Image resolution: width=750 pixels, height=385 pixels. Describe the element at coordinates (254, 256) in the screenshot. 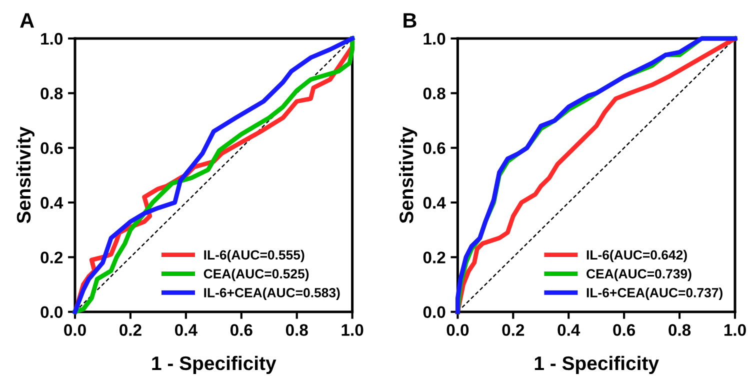

I see `legend-label: IL-6(AUC=0.555)` at that location.